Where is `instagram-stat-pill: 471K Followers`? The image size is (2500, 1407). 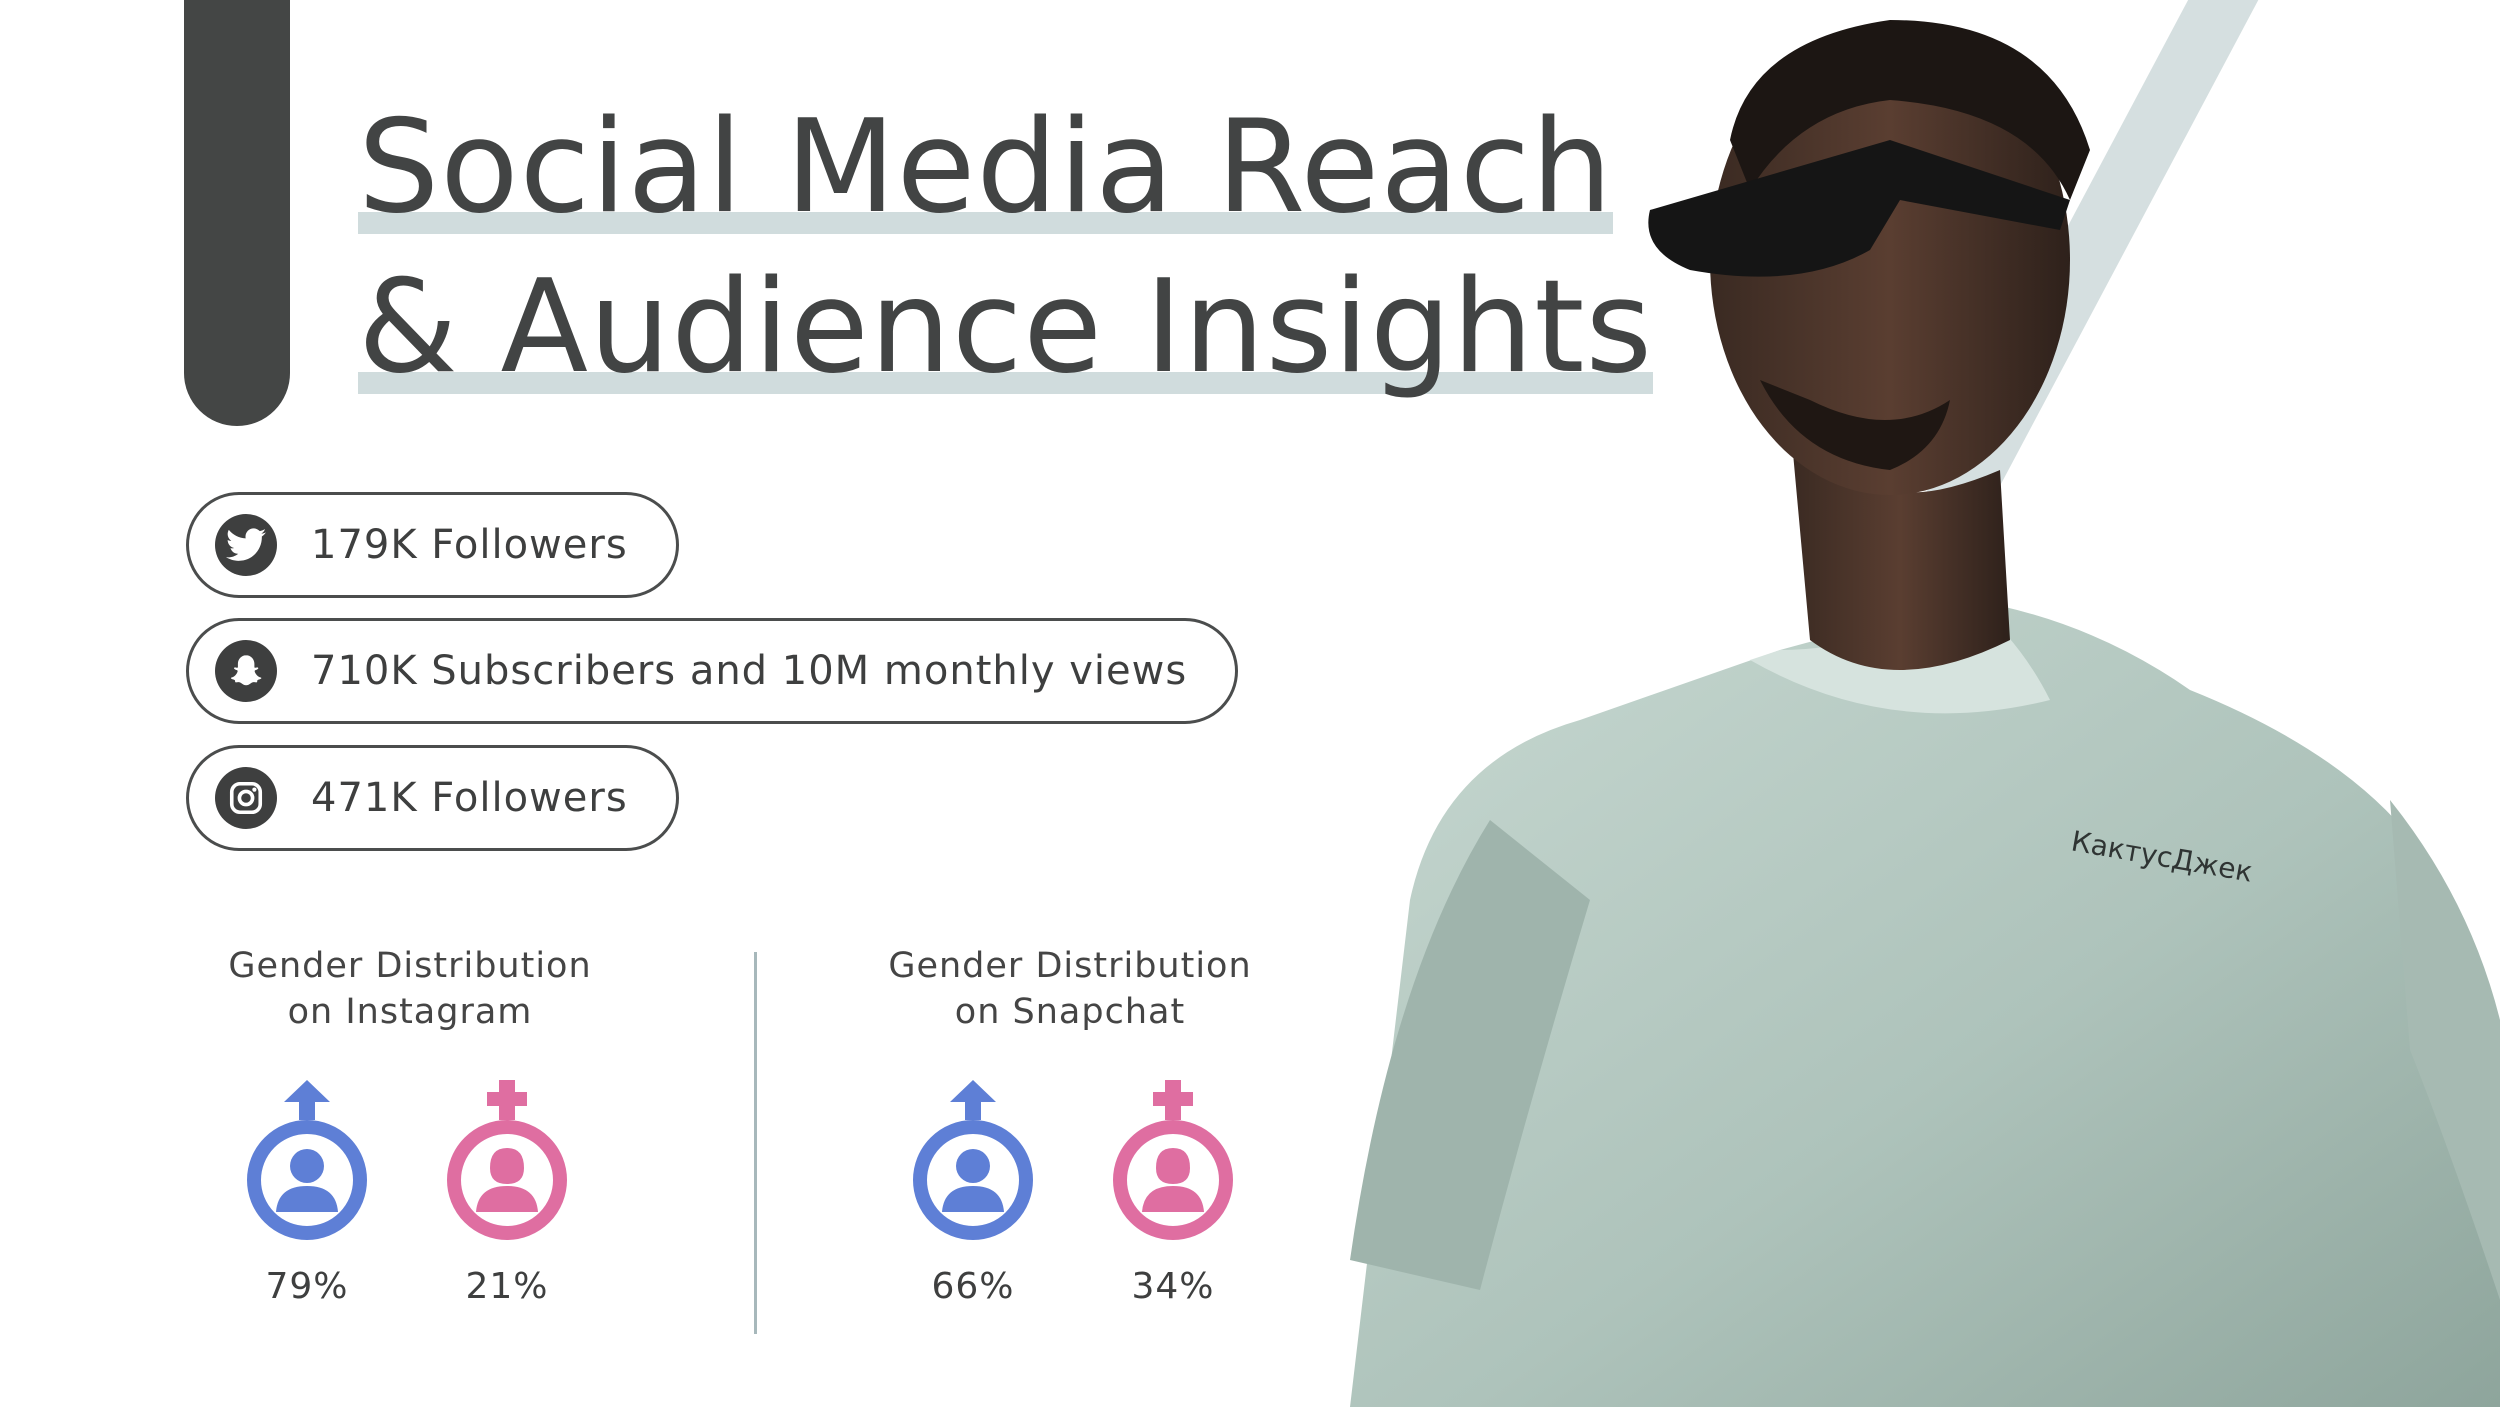 instagram-stat-pill: 471K Followers is located at coordinates (432, 798).